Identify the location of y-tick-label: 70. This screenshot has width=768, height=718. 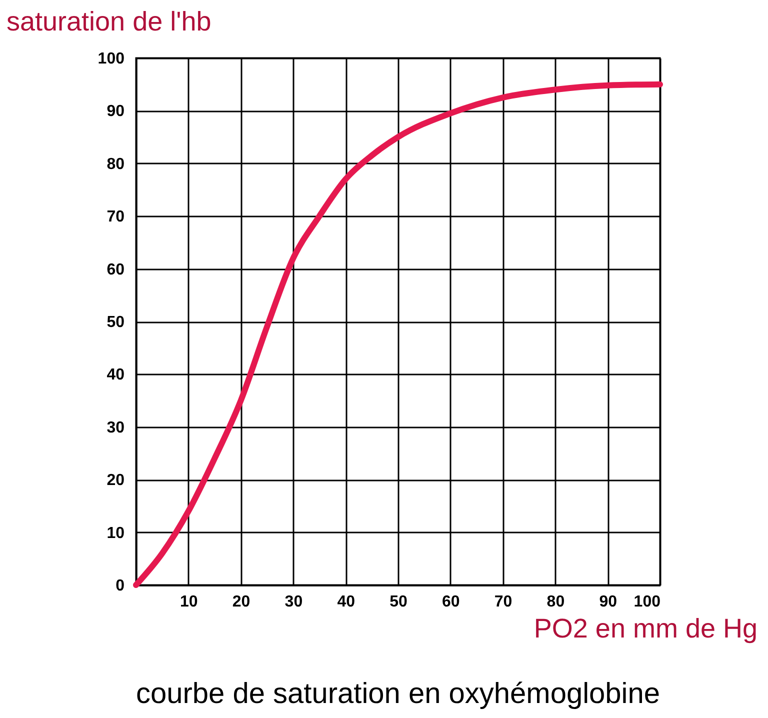
(115, 217).